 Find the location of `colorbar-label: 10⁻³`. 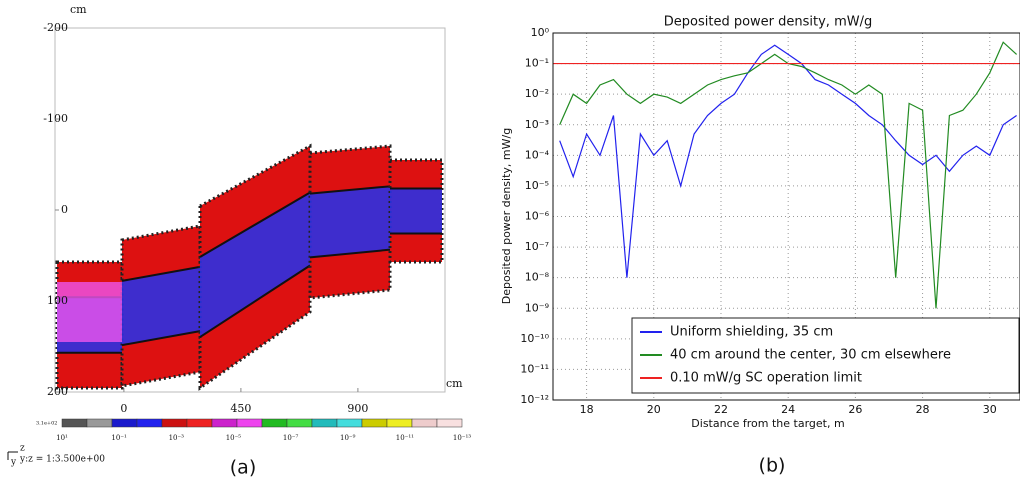

colorbar-label: 10⁻³ is located at coordinates (177, 438).